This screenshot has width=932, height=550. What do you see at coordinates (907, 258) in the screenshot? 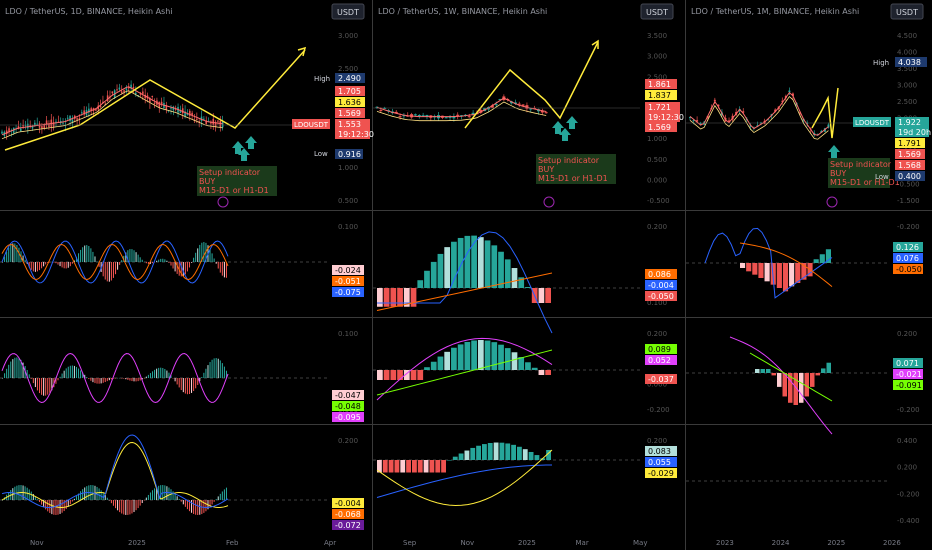
I see `indicator-value: 0.076` at bounding box center [907, 258].